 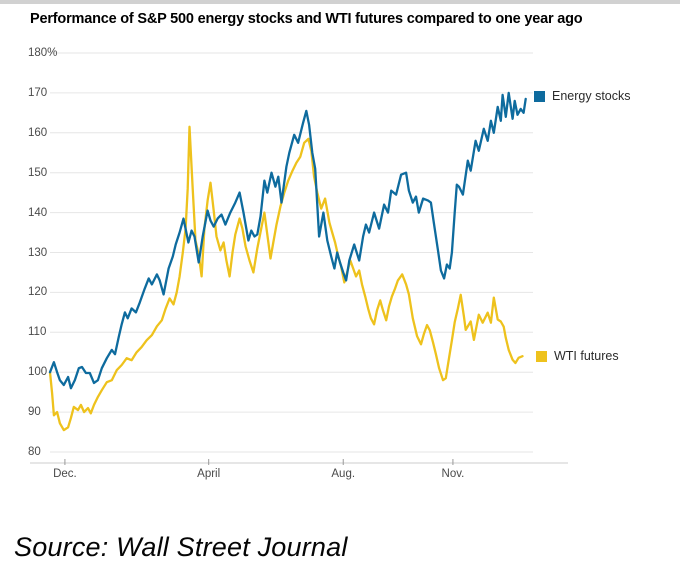 I want to click on y-tick-label-150: 150, so click(x=38, y=172).